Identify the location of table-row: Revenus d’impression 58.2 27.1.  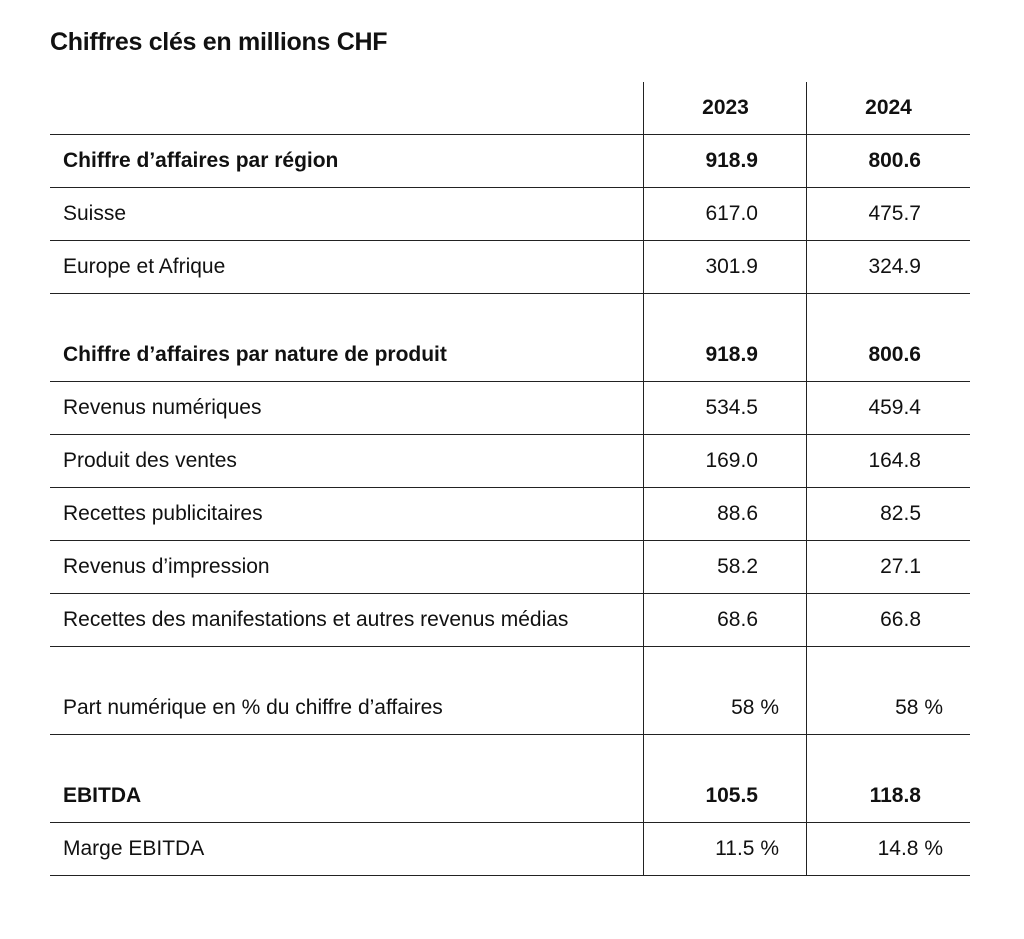
(510, 567).